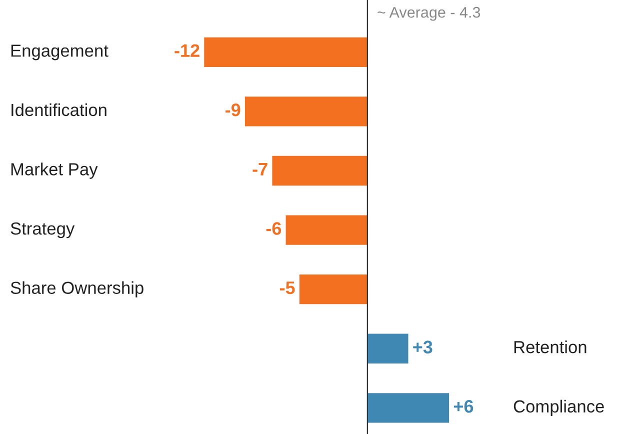 The width and height of the screenshot is (626, 434). Describe the element at coordinates (464, 406) in the screenshot. I see `data-label: +6` at that location.